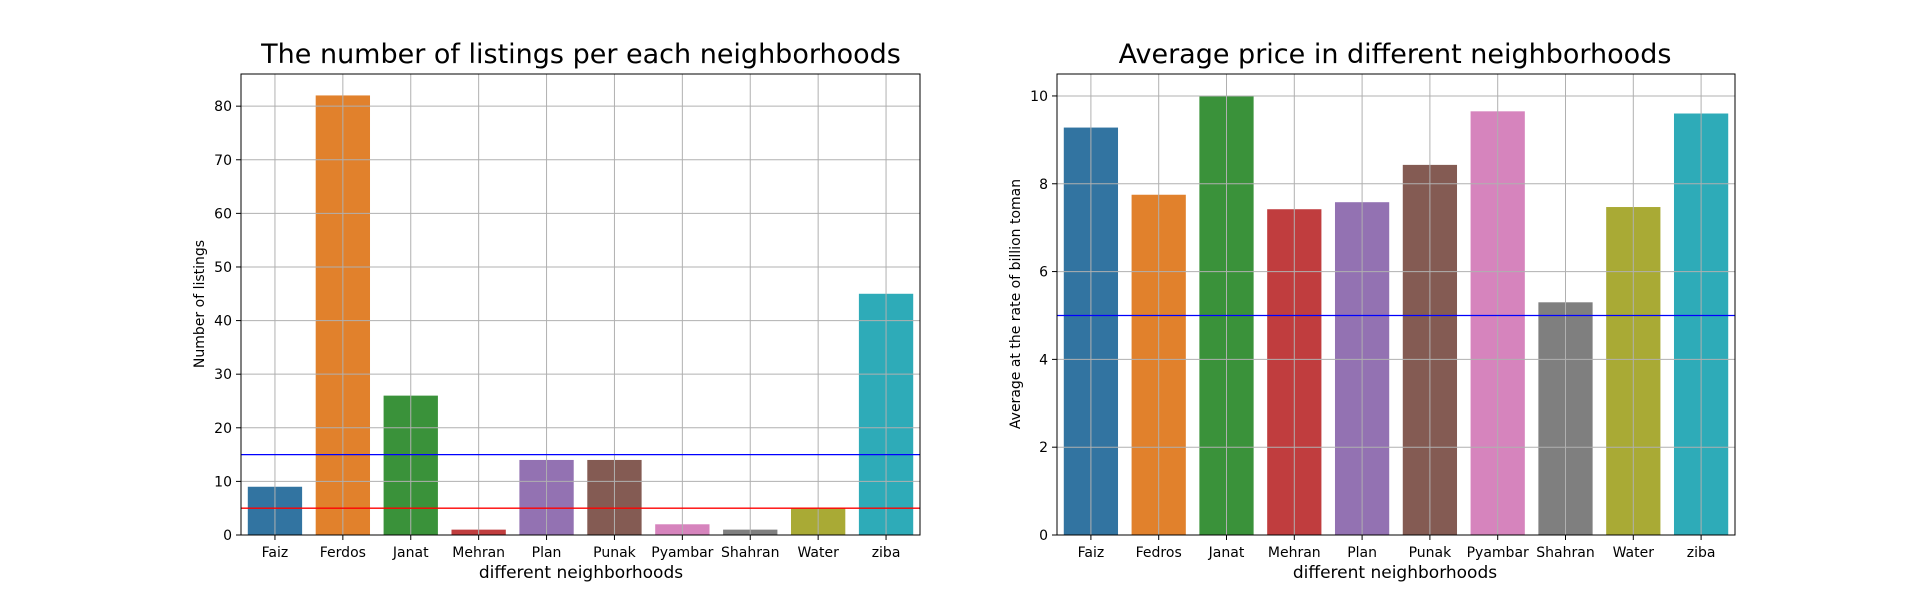 The height and width of the screenshot is (600, 1923). I want to click on y-tick-label: 6, so click(1043, 273).